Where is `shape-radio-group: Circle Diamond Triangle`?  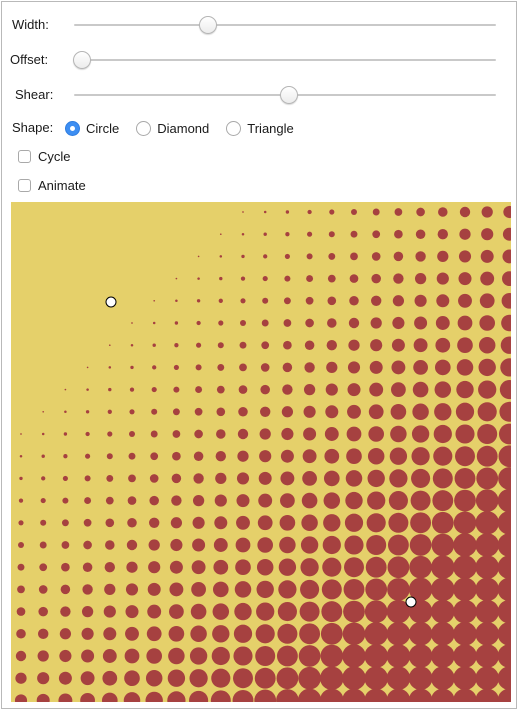 shape-radio-group: Circle Diamond Triangle is located at coordinates (188, 128).